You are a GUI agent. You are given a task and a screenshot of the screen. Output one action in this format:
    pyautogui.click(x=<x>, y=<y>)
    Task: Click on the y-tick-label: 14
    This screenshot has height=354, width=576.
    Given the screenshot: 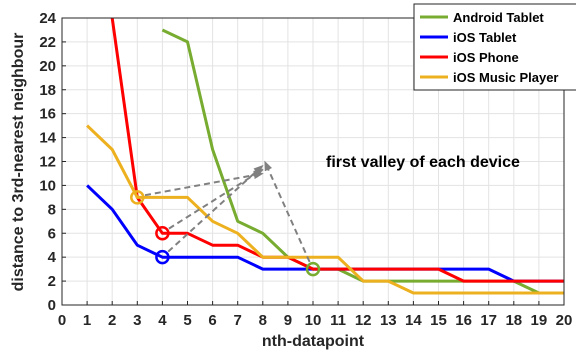 What is the action you would take?
    pyautogui.click(x=47, y=138)
    